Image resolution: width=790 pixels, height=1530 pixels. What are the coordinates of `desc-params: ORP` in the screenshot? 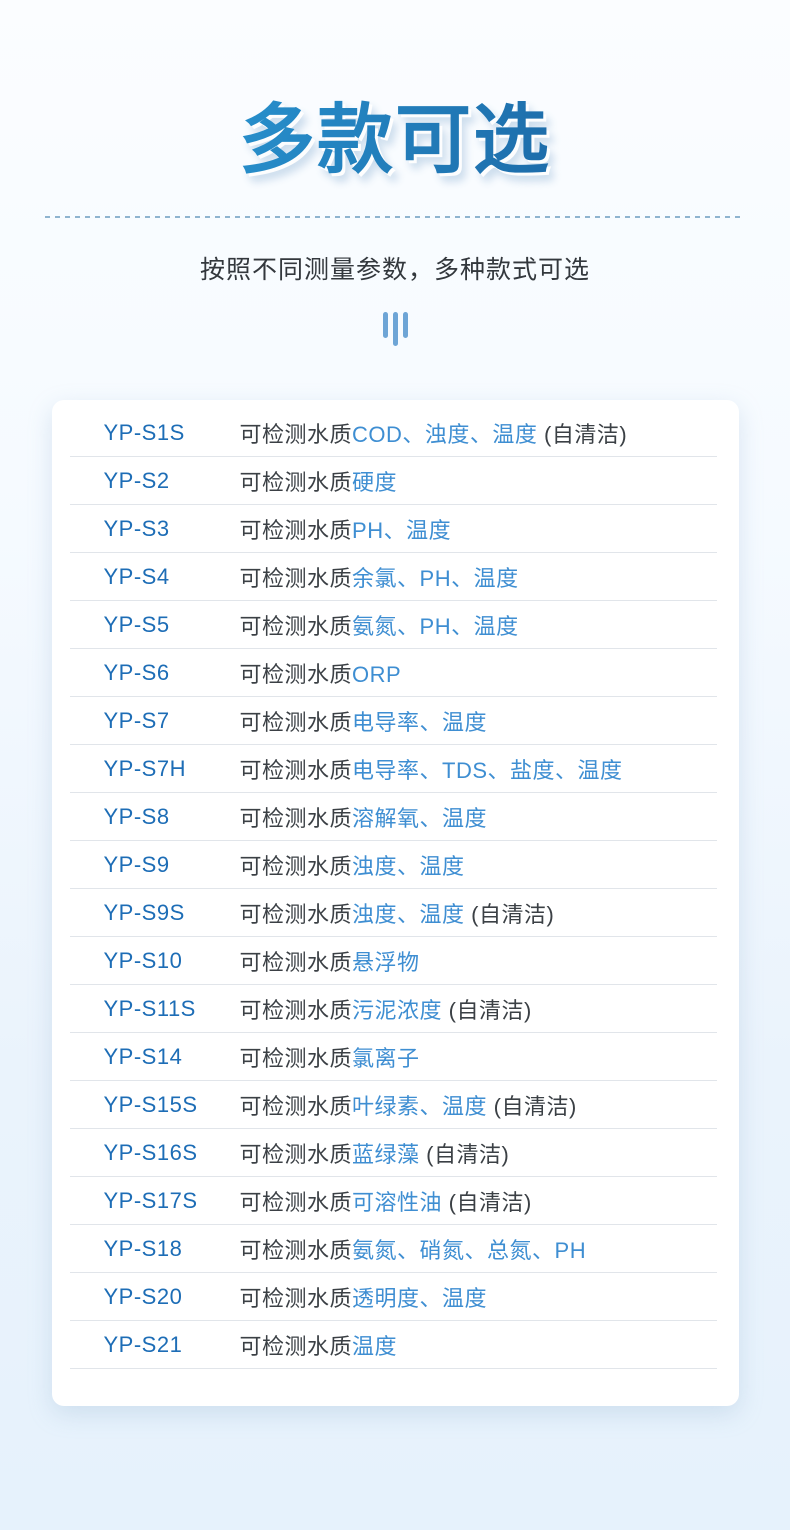 It's located at (377, 674).